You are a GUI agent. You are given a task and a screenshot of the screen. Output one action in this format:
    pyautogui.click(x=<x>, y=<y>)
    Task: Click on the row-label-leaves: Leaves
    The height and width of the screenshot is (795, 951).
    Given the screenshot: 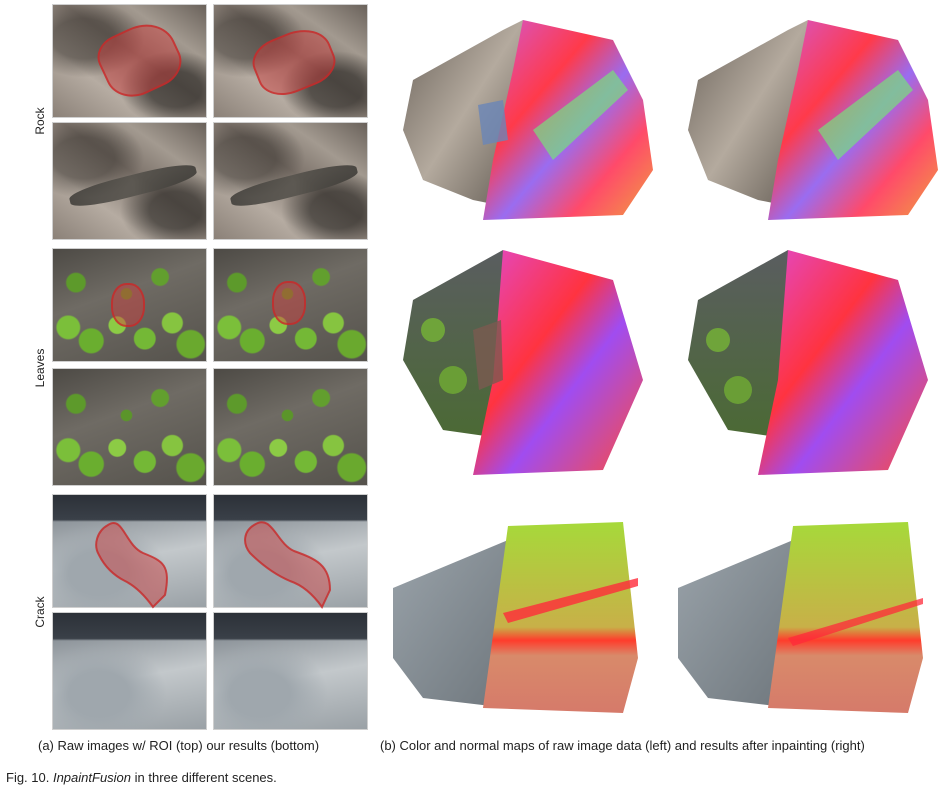 What is the action you would take?
    pyautogui.click(x=40, y=368)
    